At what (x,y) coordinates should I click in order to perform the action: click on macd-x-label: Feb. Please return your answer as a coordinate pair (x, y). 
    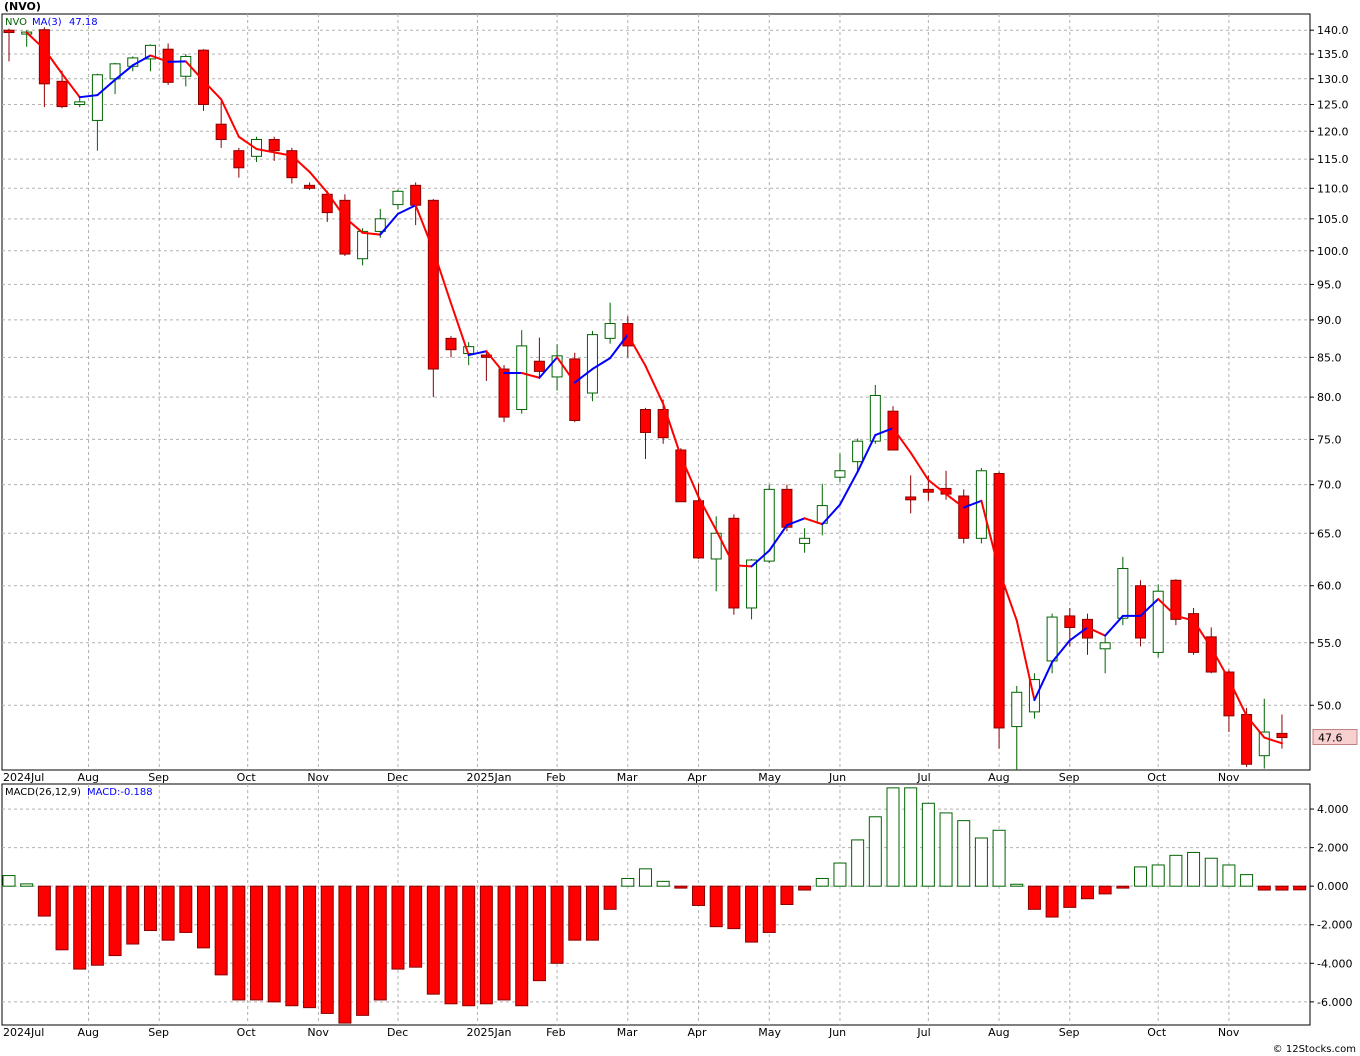
    Looking at the image, I should click on (555, 1032).